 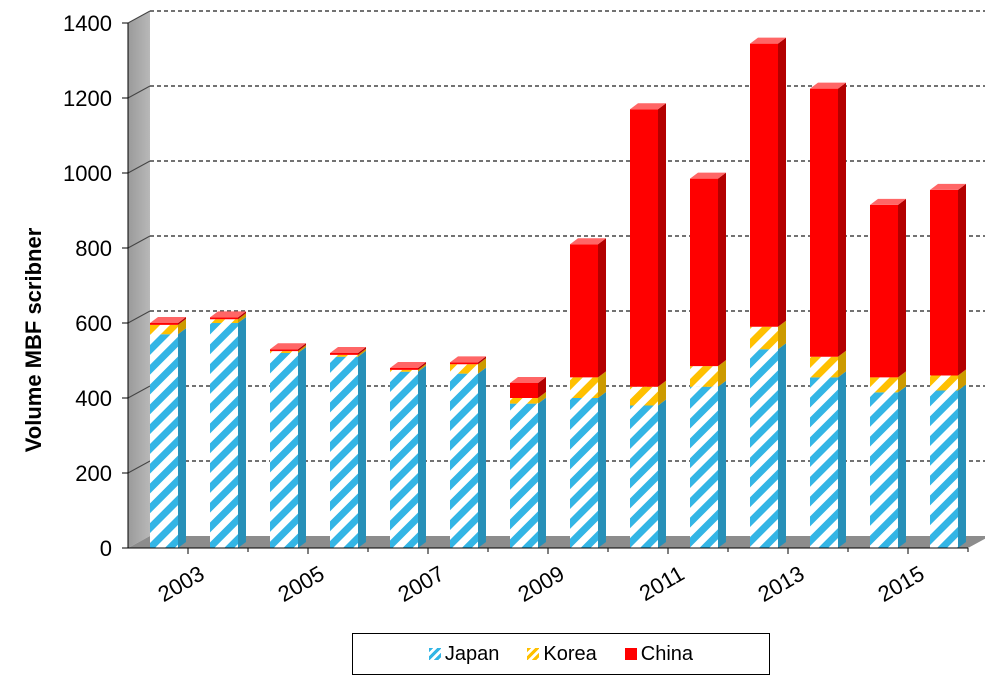 I want to click on legend-label: China, so click(x=667, y=653).